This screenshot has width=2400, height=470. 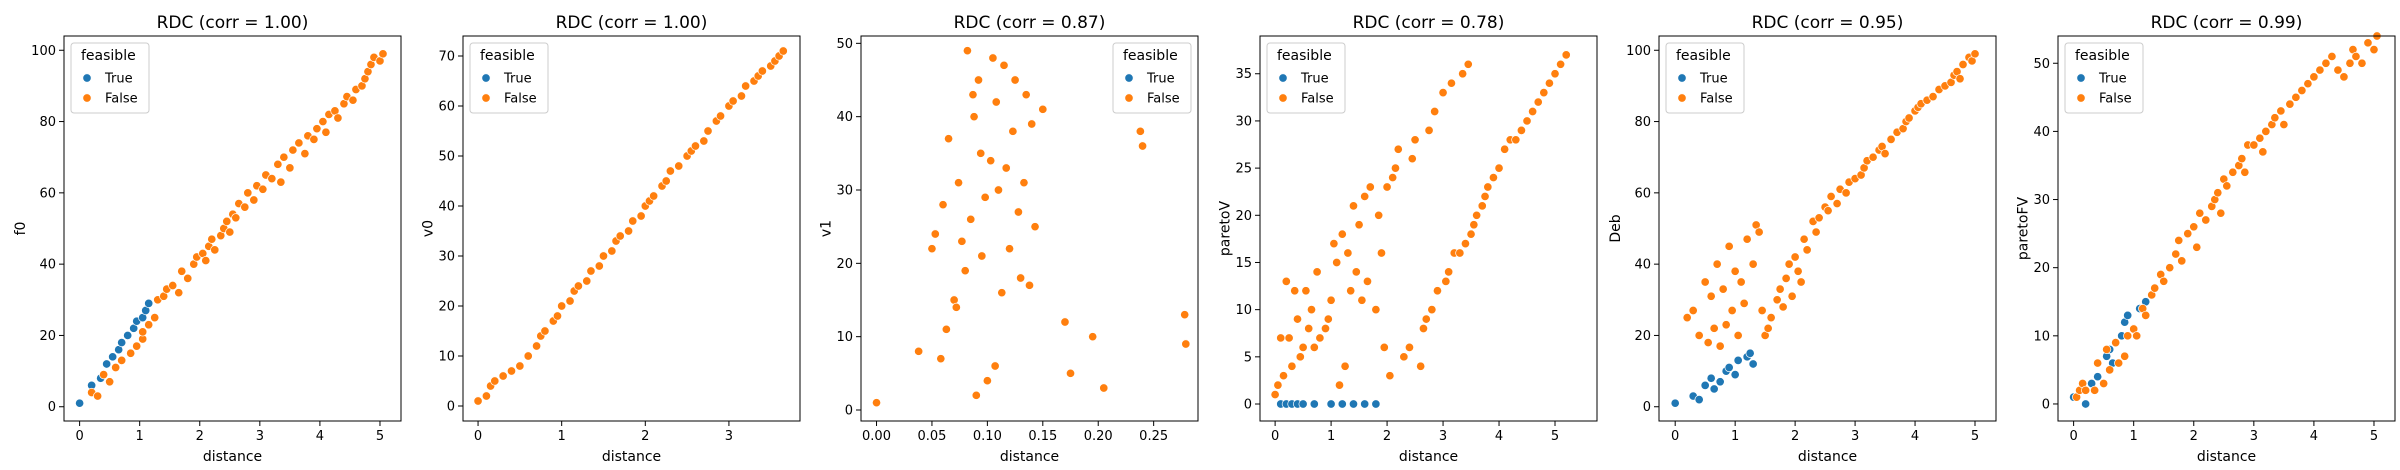 What do you see at coordinates (1225, 229) in the screenshot?
I see `y-axis-label: paretoV` at bounding box center [1225, 229].